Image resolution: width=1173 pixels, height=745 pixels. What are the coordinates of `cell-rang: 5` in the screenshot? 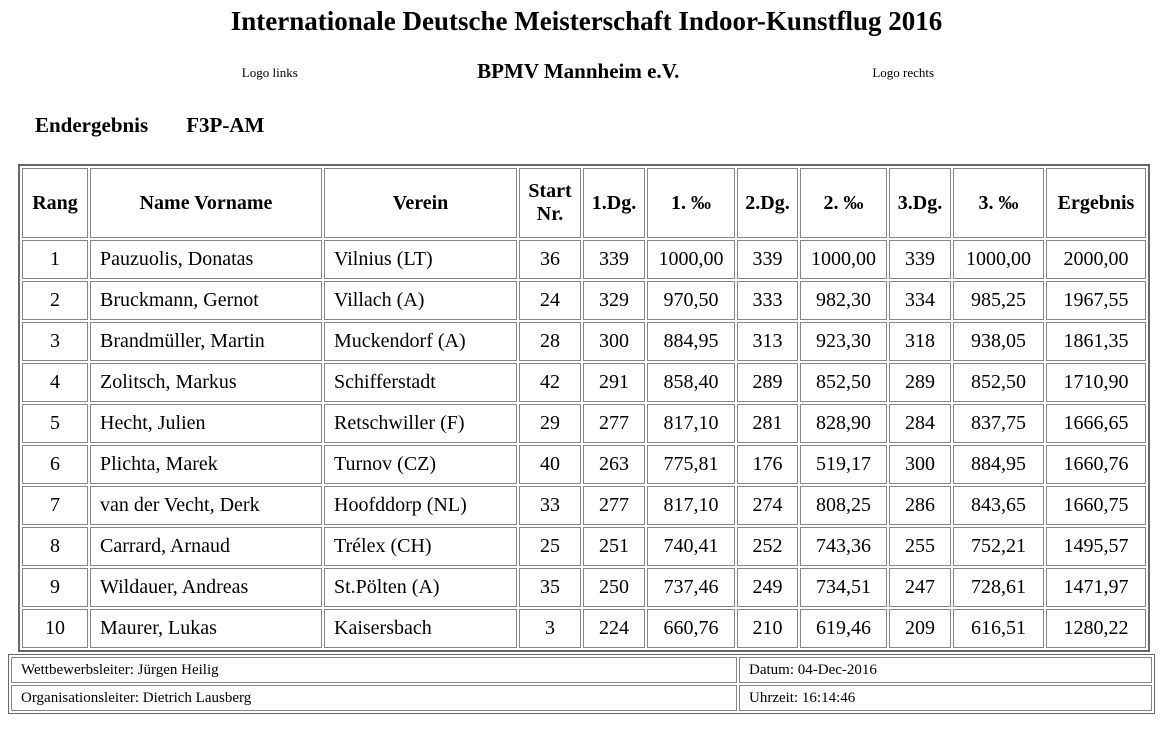 It's located at (55, 423).